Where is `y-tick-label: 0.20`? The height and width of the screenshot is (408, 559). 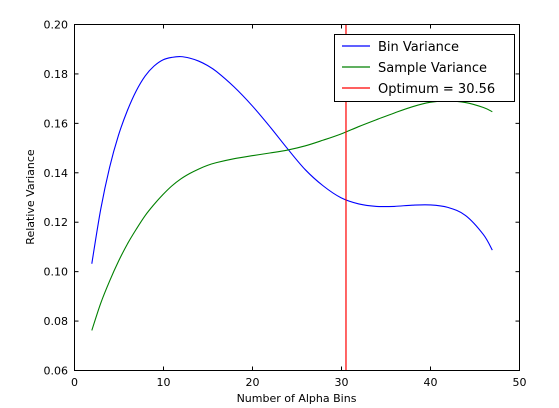 y-tick-label: 0.20 is located at coordinates (56, 25).